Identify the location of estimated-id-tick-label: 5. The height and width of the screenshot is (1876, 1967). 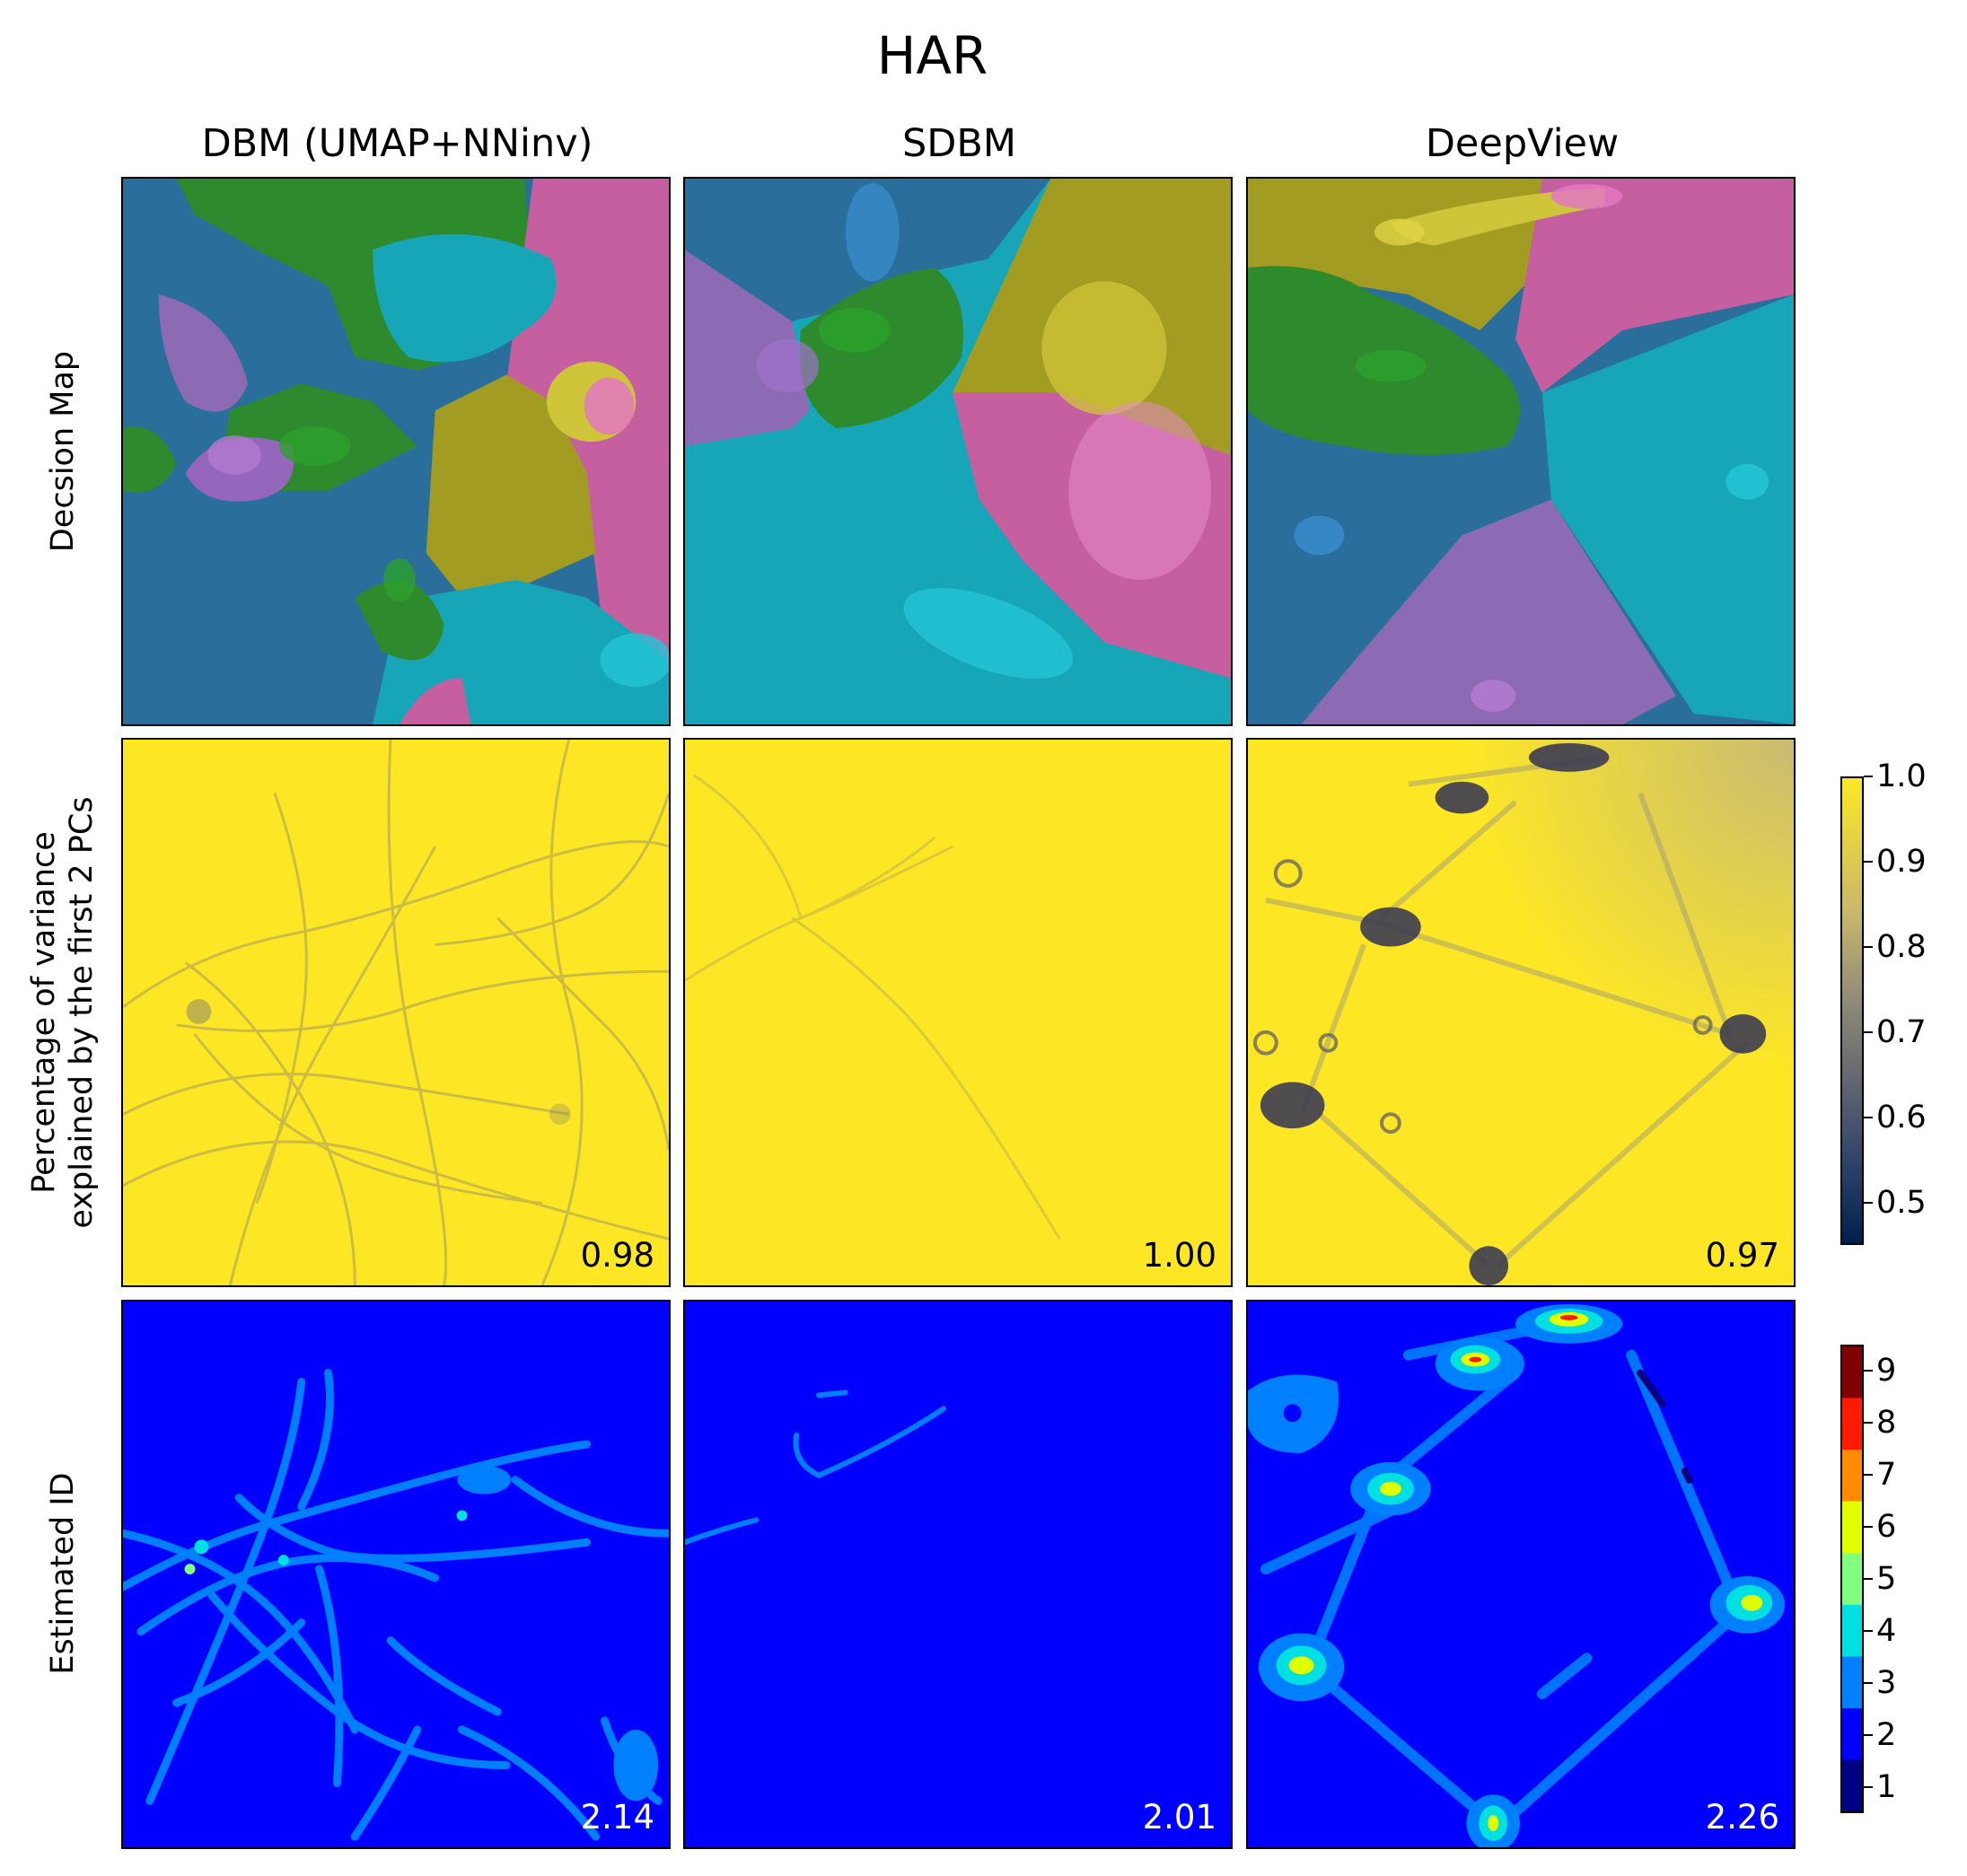
(1887, 1579).